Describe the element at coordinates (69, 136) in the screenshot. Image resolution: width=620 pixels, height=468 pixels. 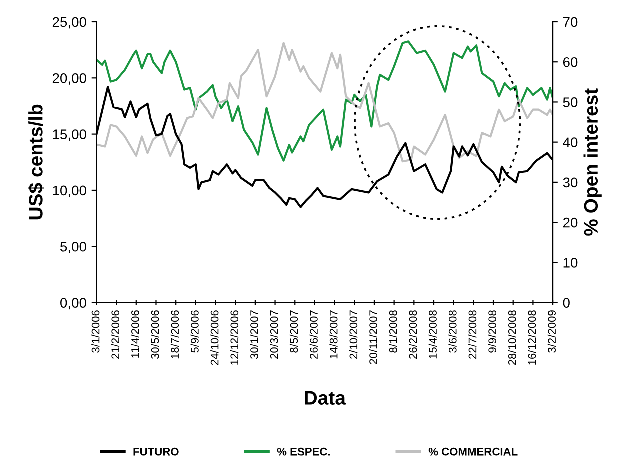
I see `y-tick-label: 15,00` at that location.